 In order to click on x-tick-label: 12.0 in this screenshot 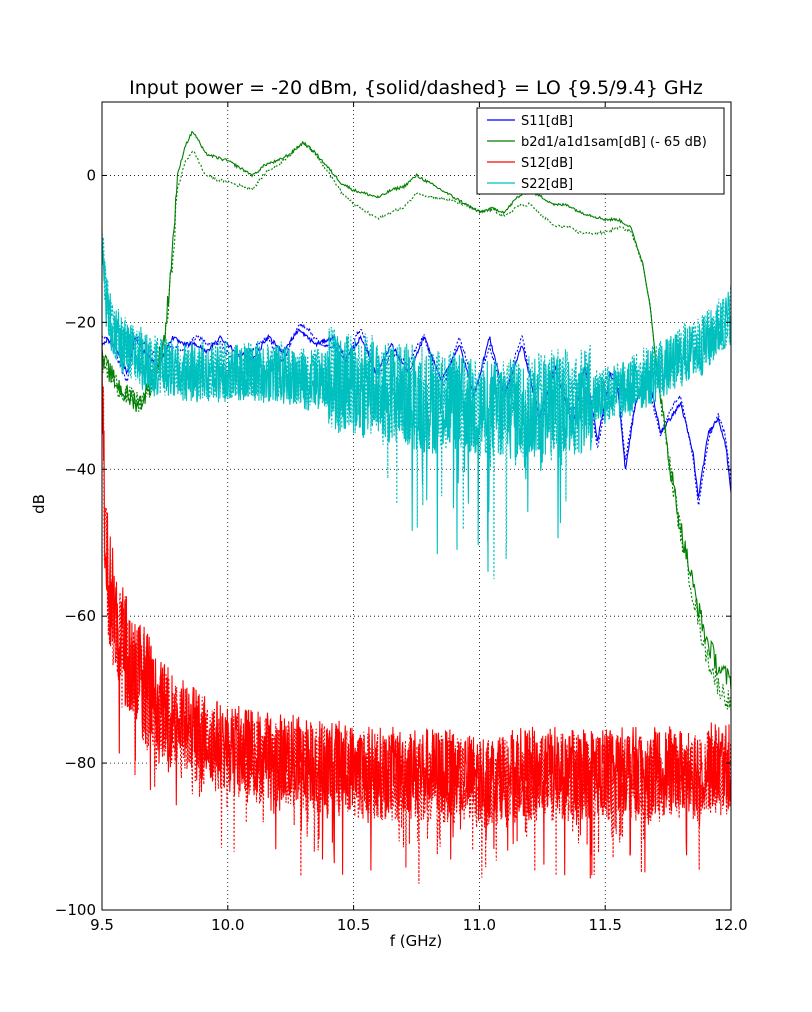, I will do `click(730, 925)`.